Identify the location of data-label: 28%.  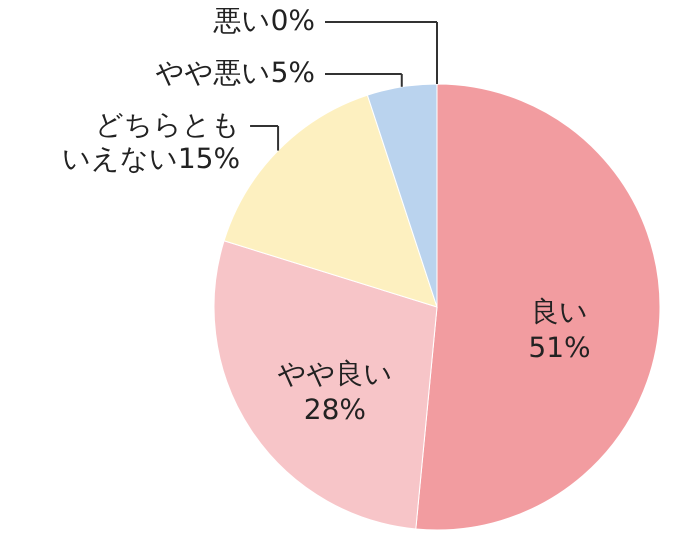
(335, 409).